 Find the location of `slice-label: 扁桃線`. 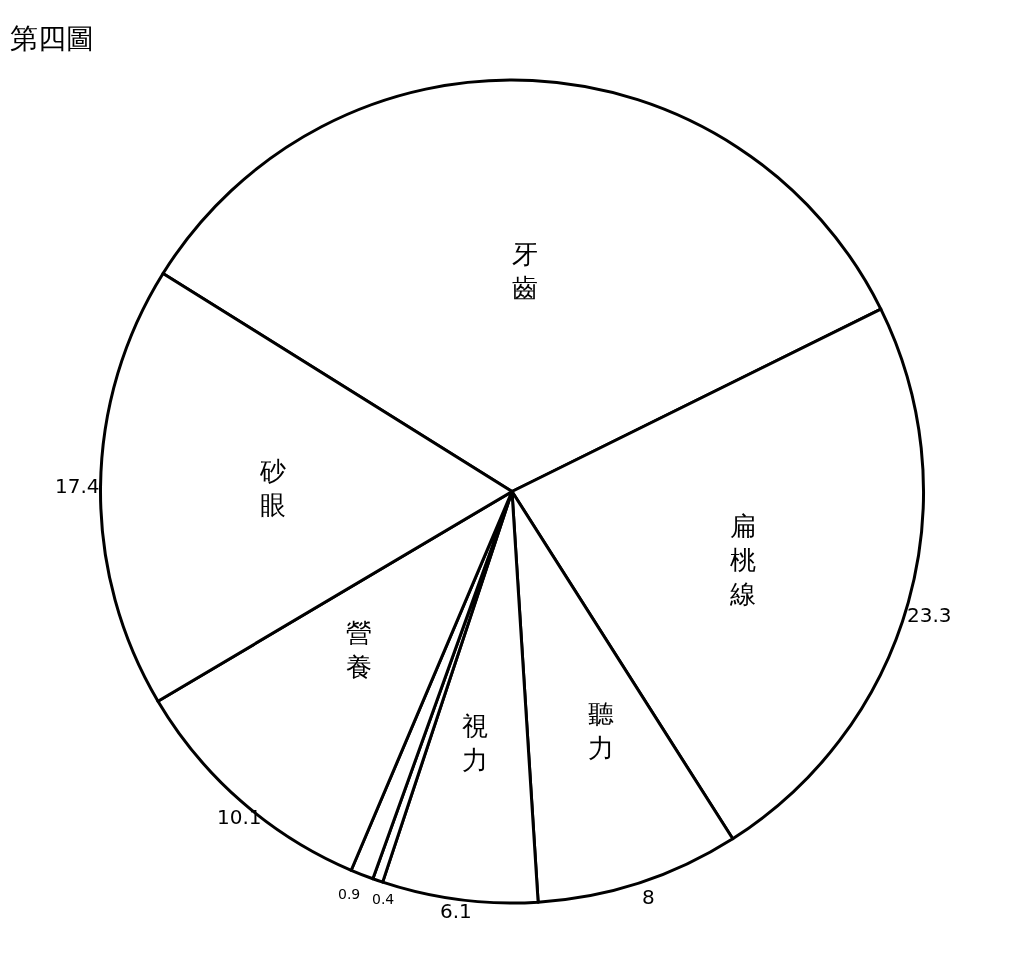

slice-label: 扁桃線 is located at coordinates (742, 560).